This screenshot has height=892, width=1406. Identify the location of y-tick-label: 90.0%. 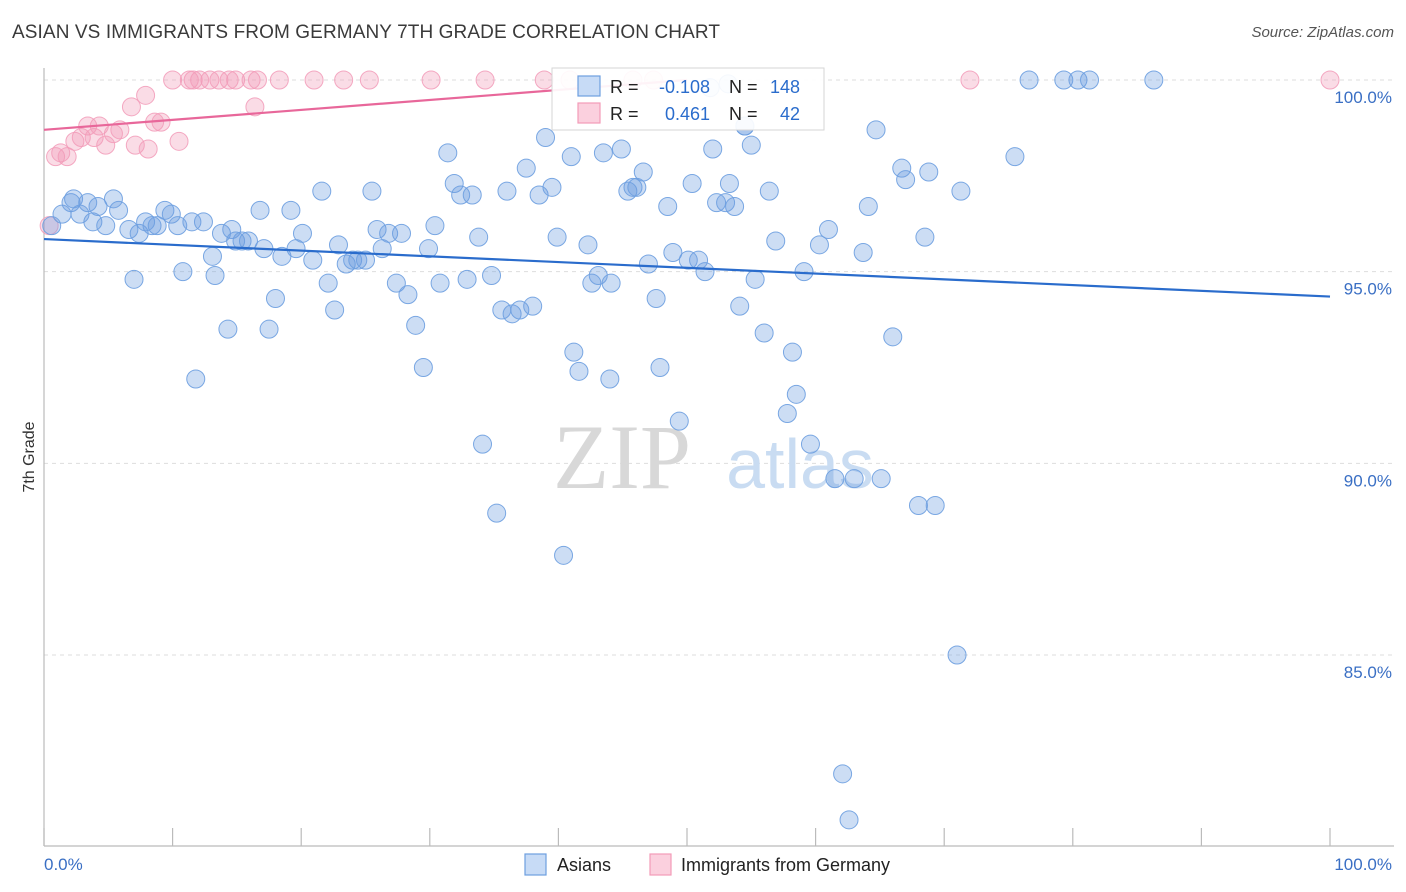
(1368, 480).